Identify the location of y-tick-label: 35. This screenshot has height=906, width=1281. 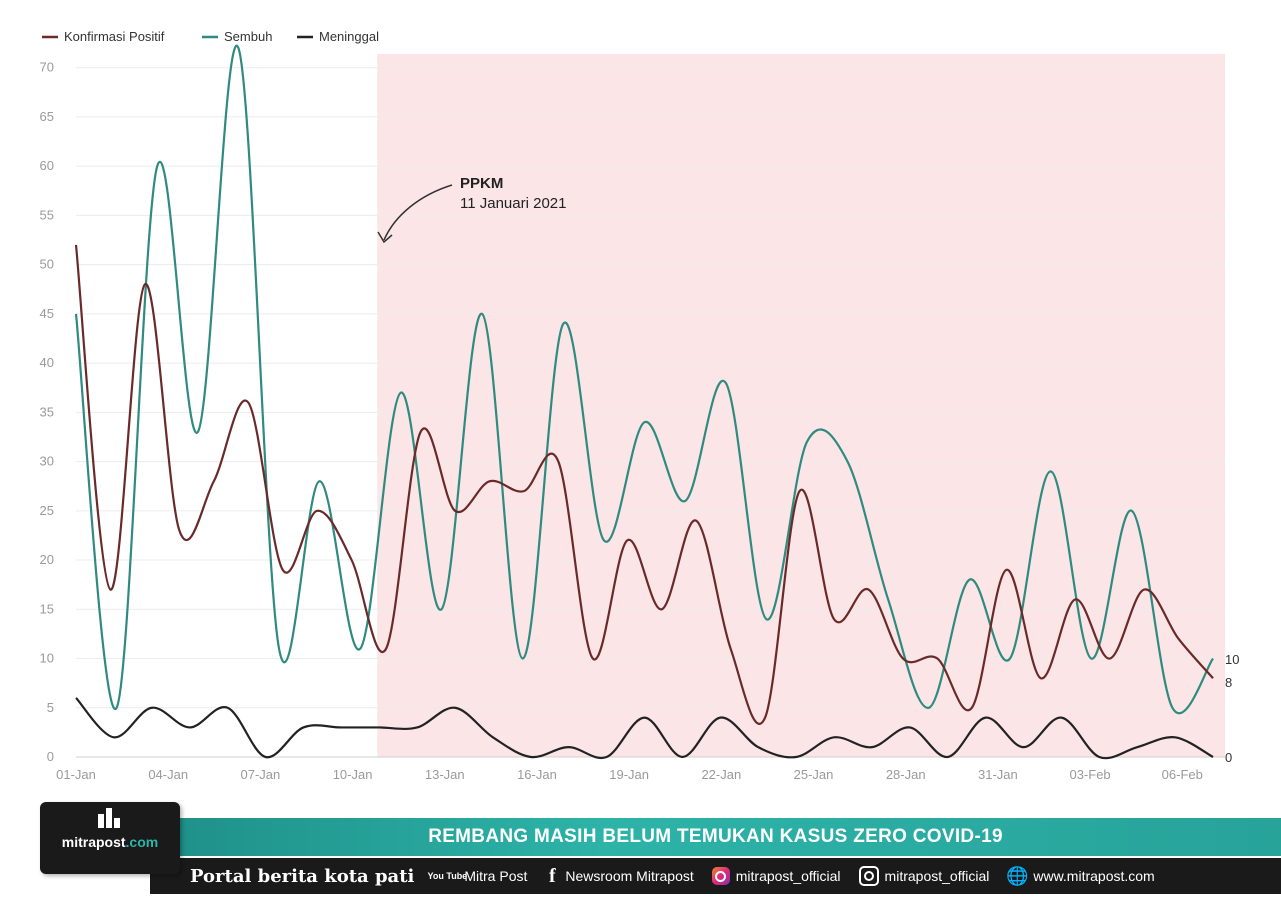
(47, 411).